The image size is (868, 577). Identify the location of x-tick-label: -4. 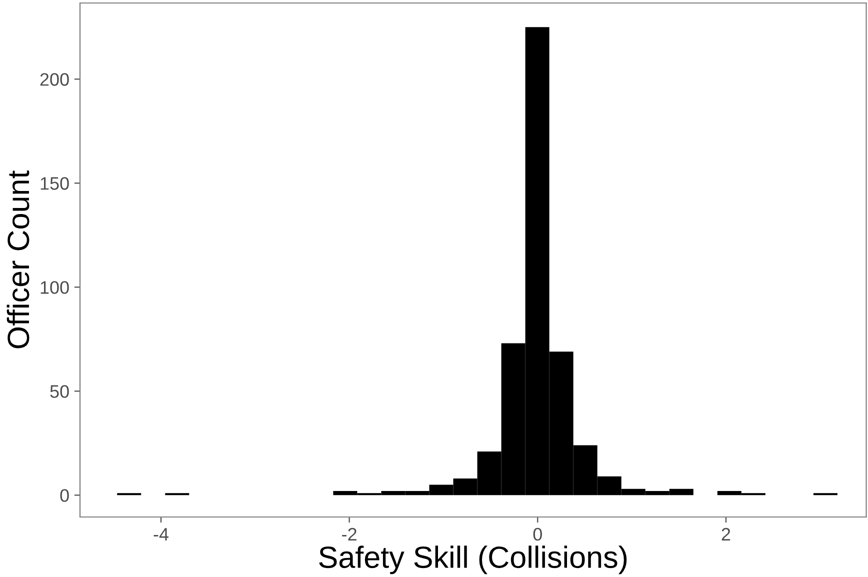
(161, 534).